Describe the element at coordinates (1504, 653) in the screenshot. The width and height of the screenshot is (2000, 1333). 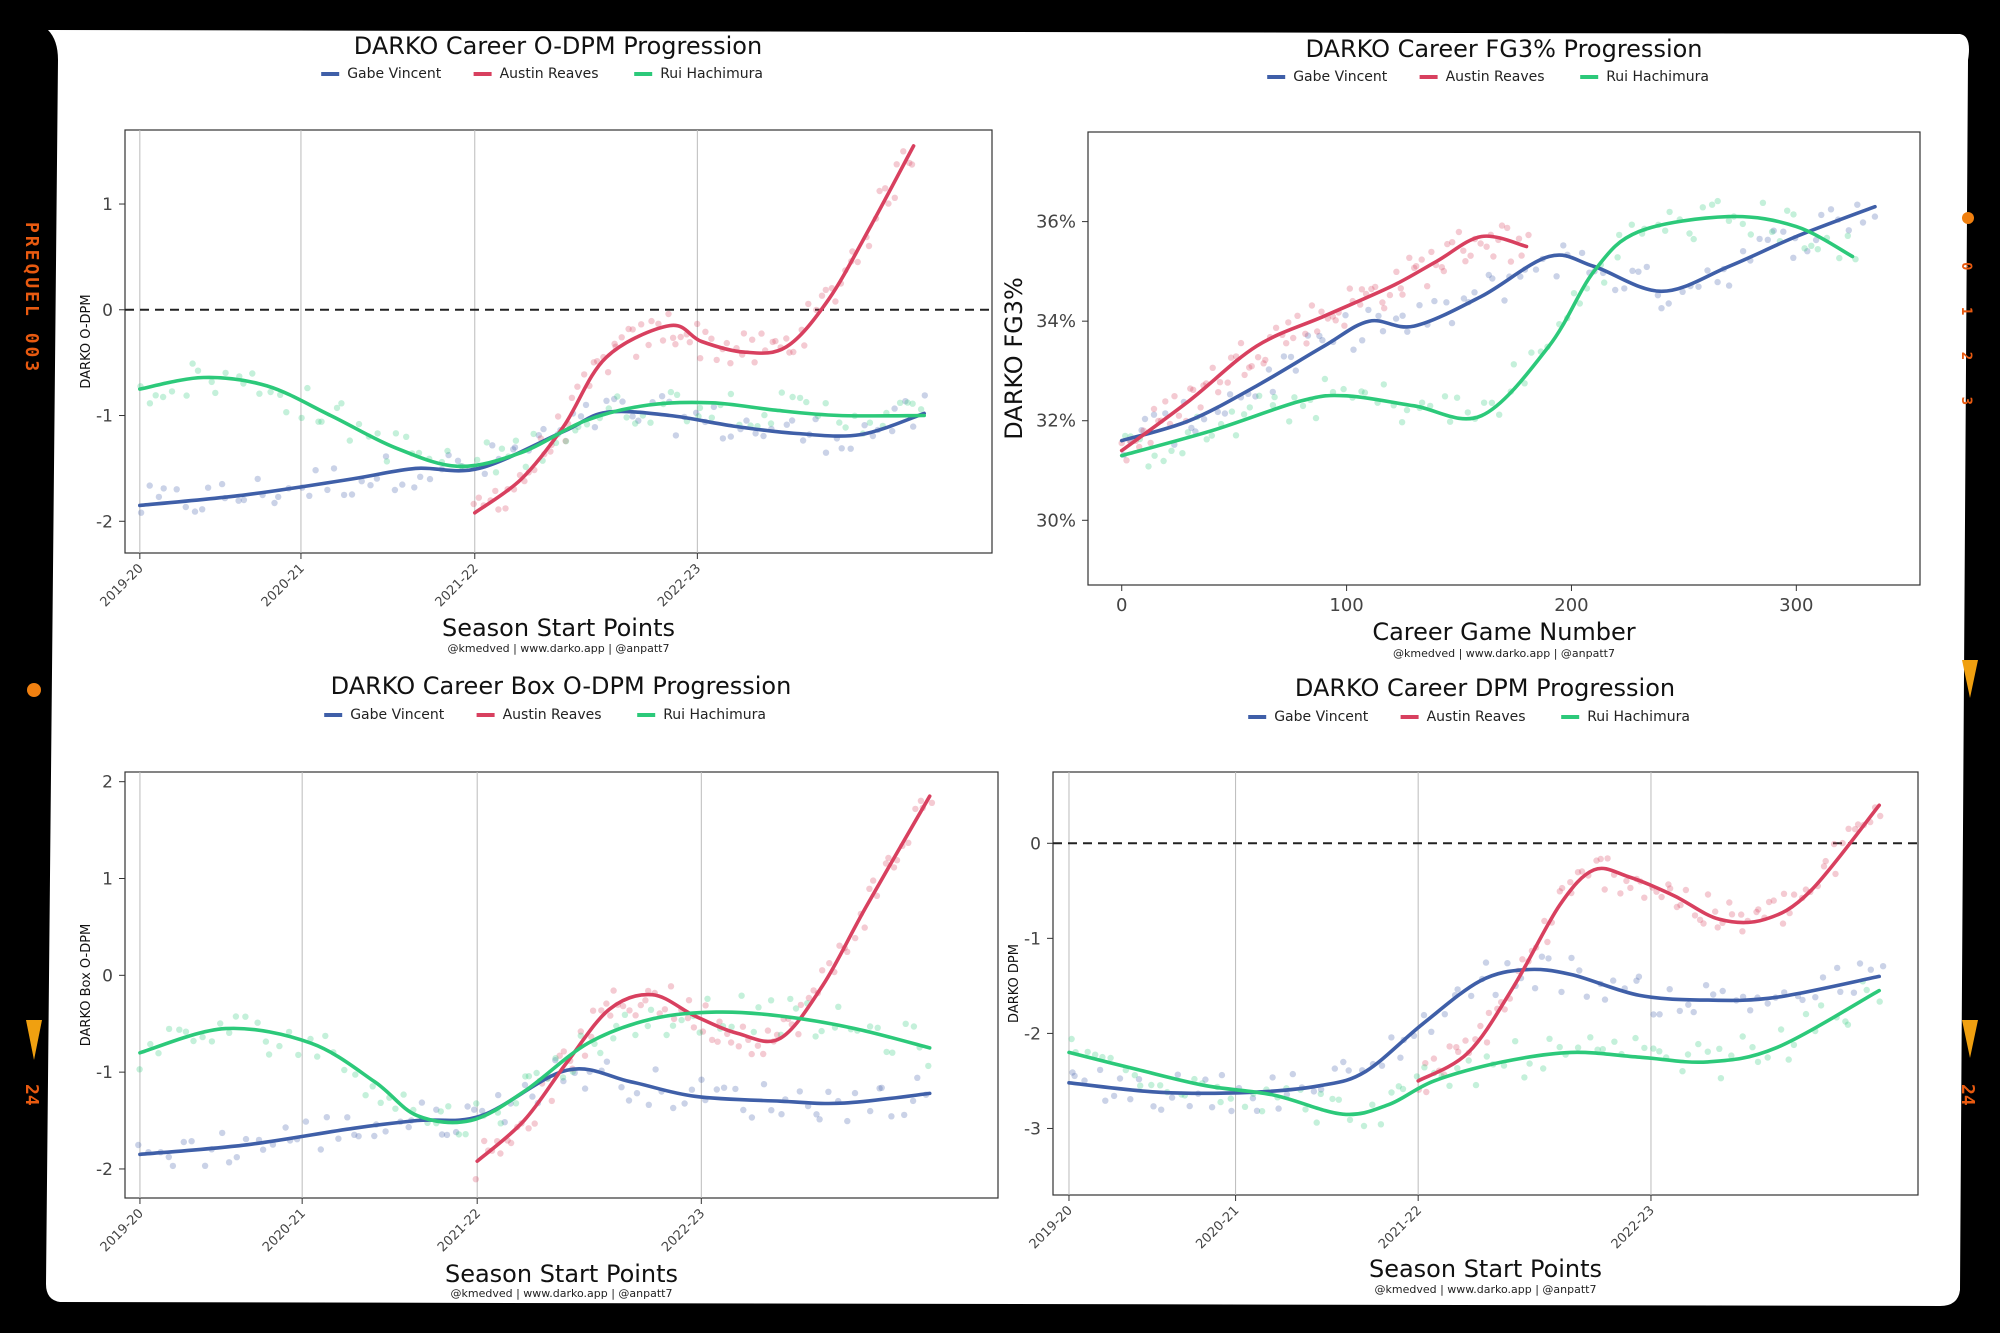
I see `chart-credit: @kmedved | www.darko.app | @anpatt7` at that location.